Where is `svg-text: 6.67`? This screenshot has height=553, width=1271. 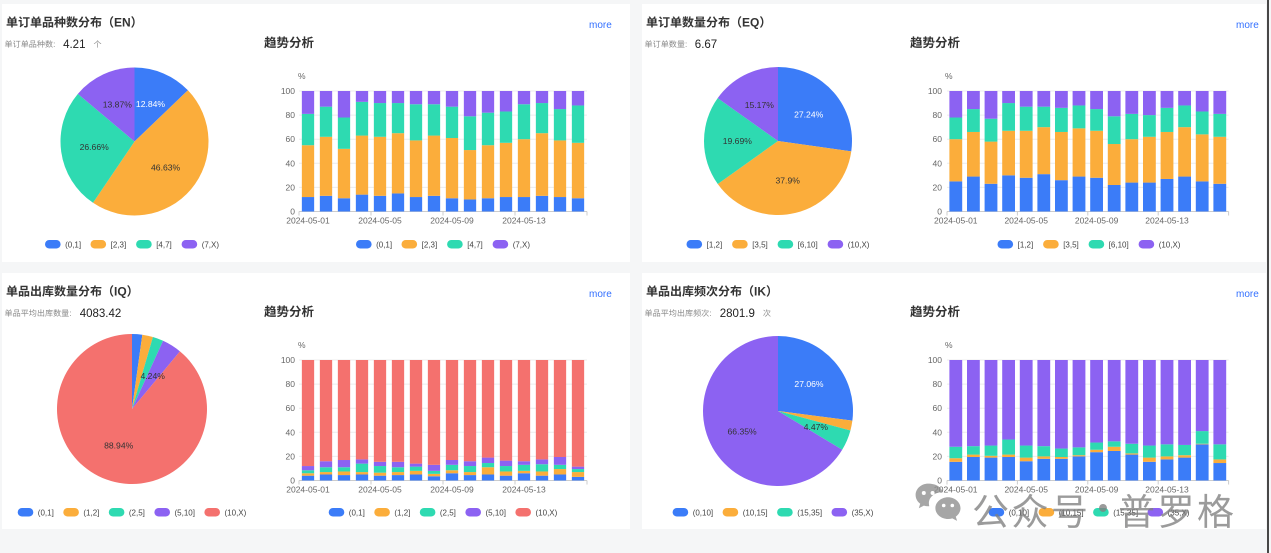 svg-text: 6.67 is located at coordinates (706, 44).